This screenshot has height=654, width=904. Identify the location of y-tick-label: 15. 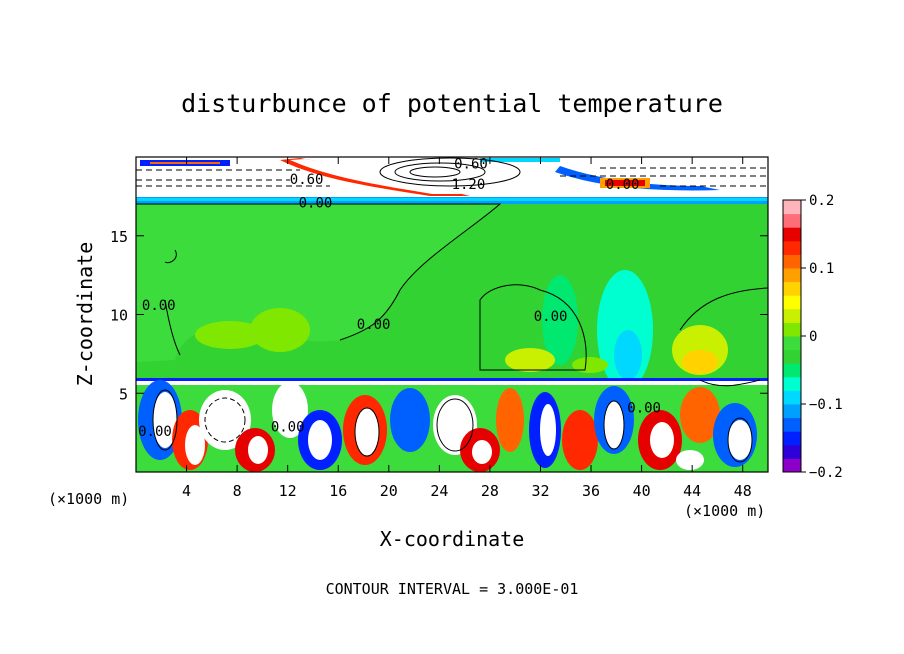
(119, 237).